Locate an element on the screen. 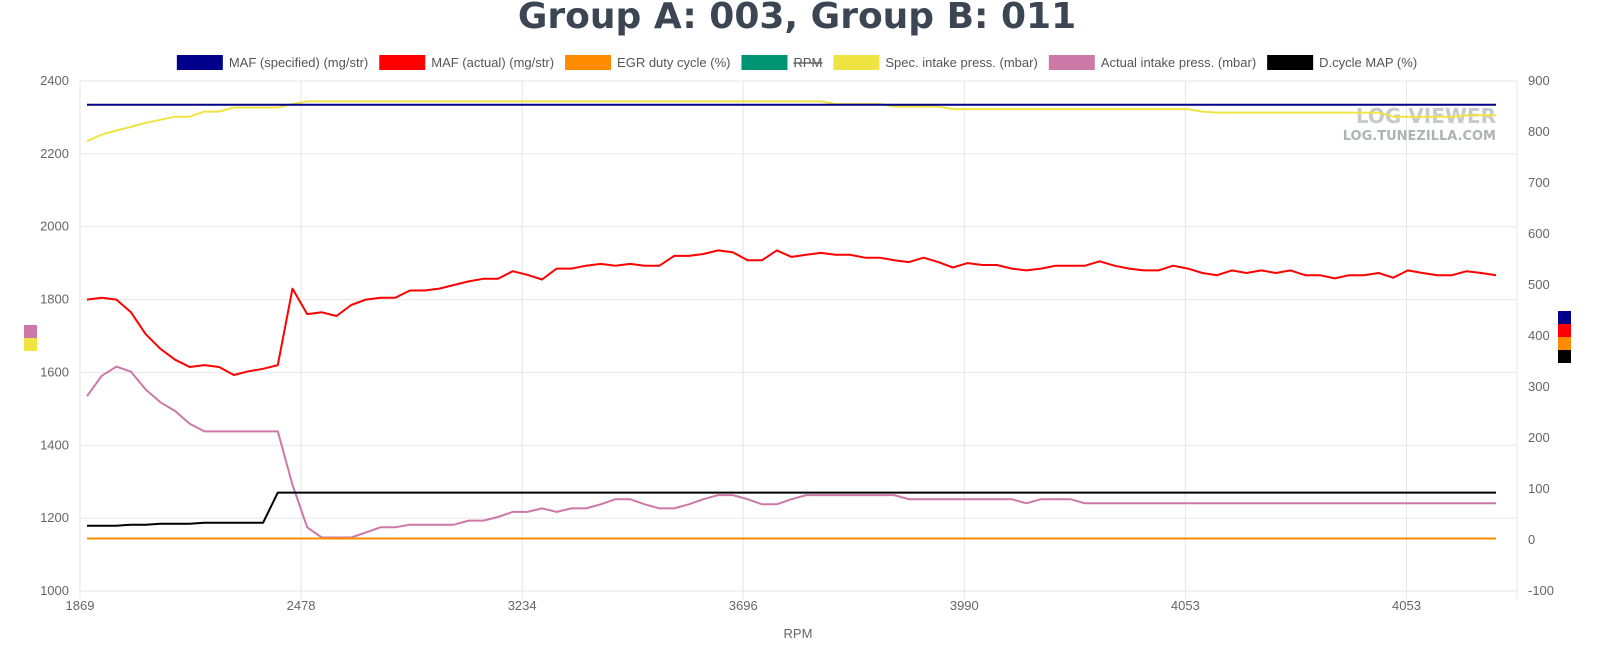 This screenshot has width=1600, height=652. legend-label: Spec. intake press. (mbar) is located at coordinates (961, 62).